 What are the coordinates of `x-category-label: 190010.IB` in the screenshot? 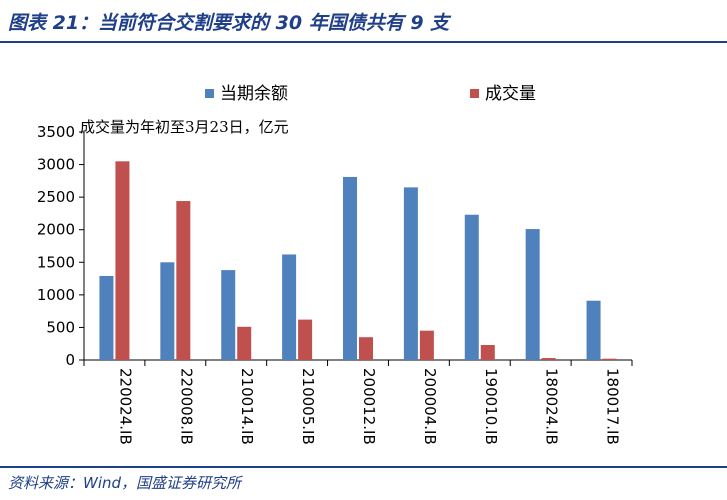 It's located at (491, 406).